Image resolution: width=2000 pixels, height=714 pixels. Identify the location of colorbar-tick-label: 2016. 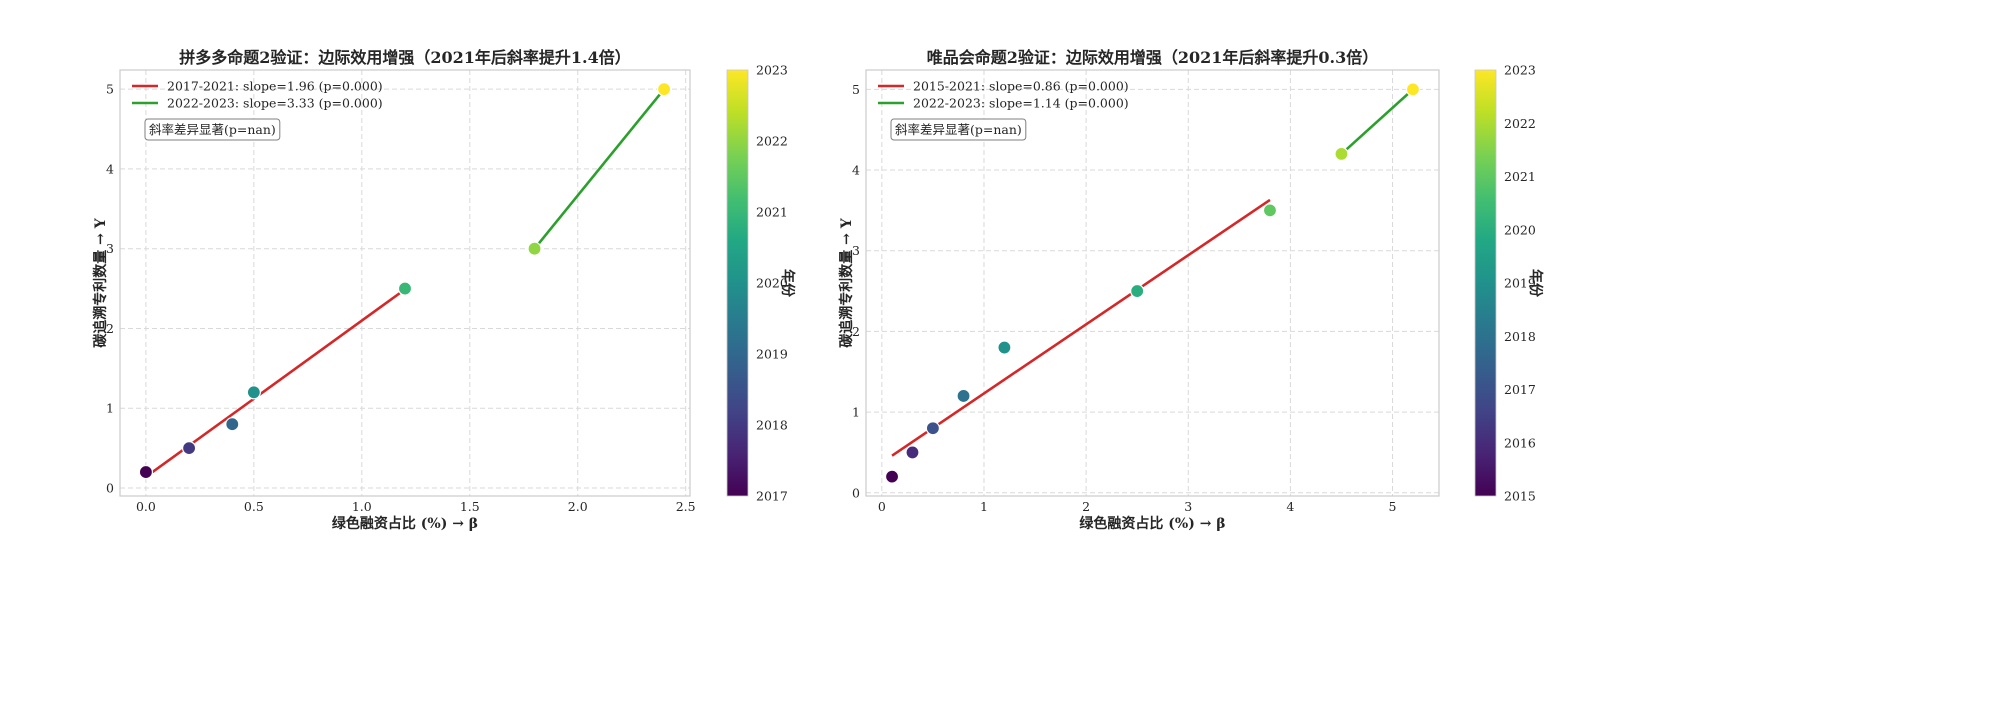
(1520, 442).